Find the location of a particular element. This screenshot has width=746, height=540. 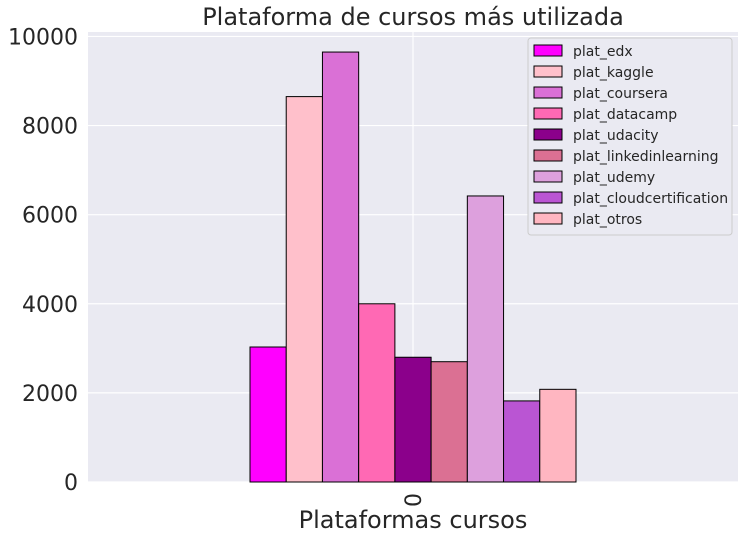

bar-plat_cloudcertification is located at coordinates (522, 441).